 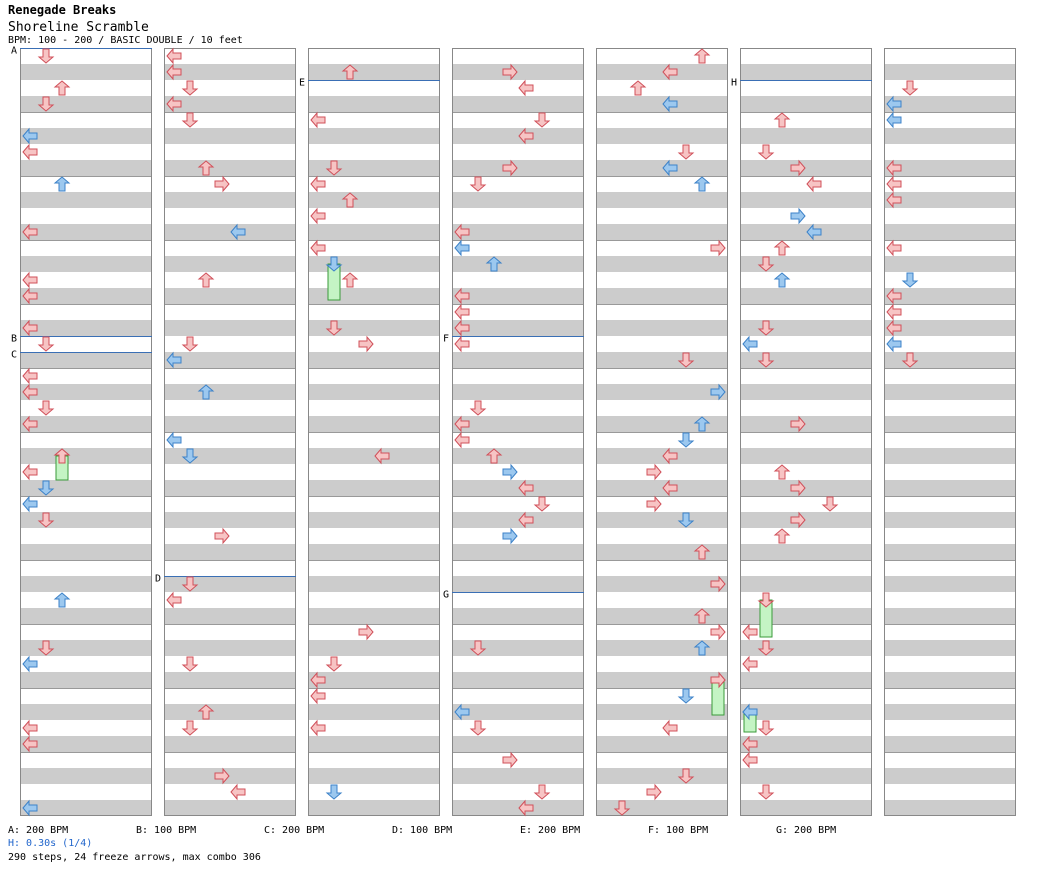 I want to click on bpm-legend-a: A: 200 BPM, so click(x=38, y=830).